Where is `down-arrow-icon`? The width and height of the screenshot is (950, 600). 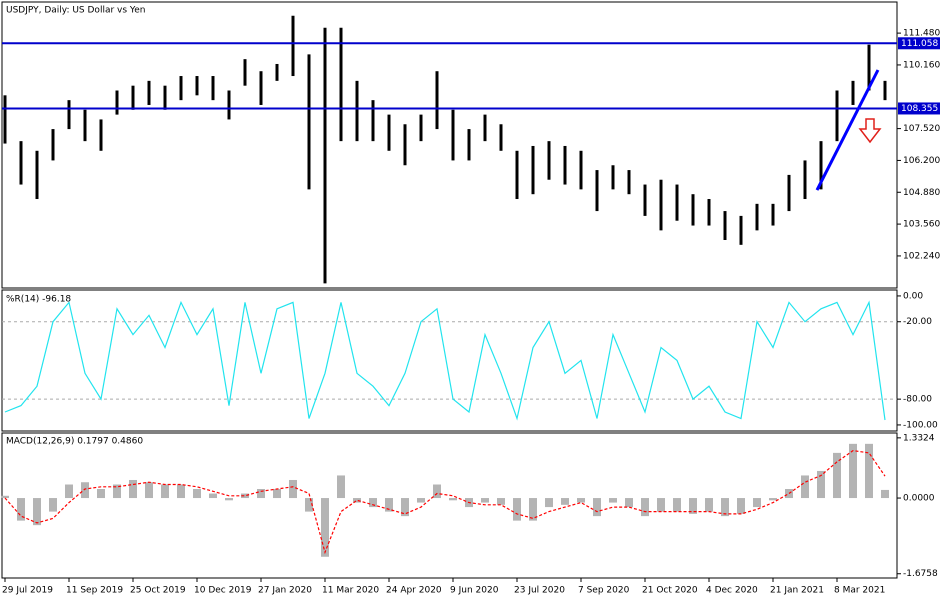 down-arrow-icon is located at coordinates (870, 131).